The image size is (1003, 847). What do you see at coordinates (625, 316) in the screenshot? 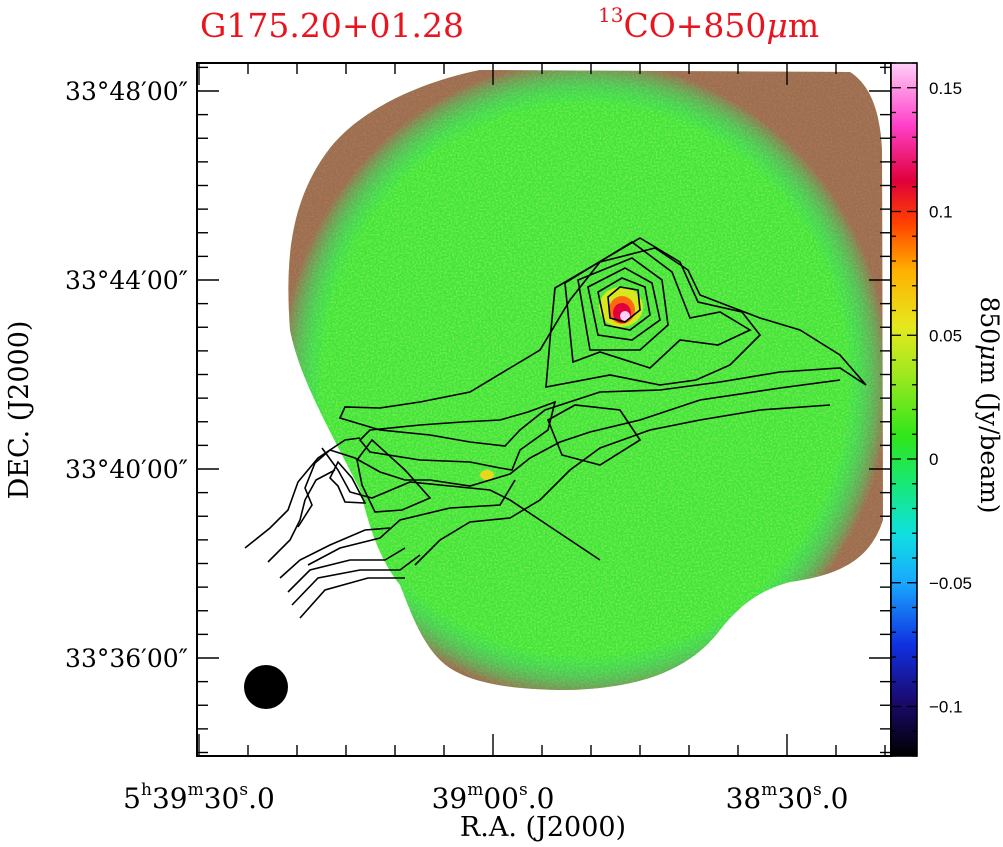
I see `emission-peak-core` at bounding box center [625, 316].